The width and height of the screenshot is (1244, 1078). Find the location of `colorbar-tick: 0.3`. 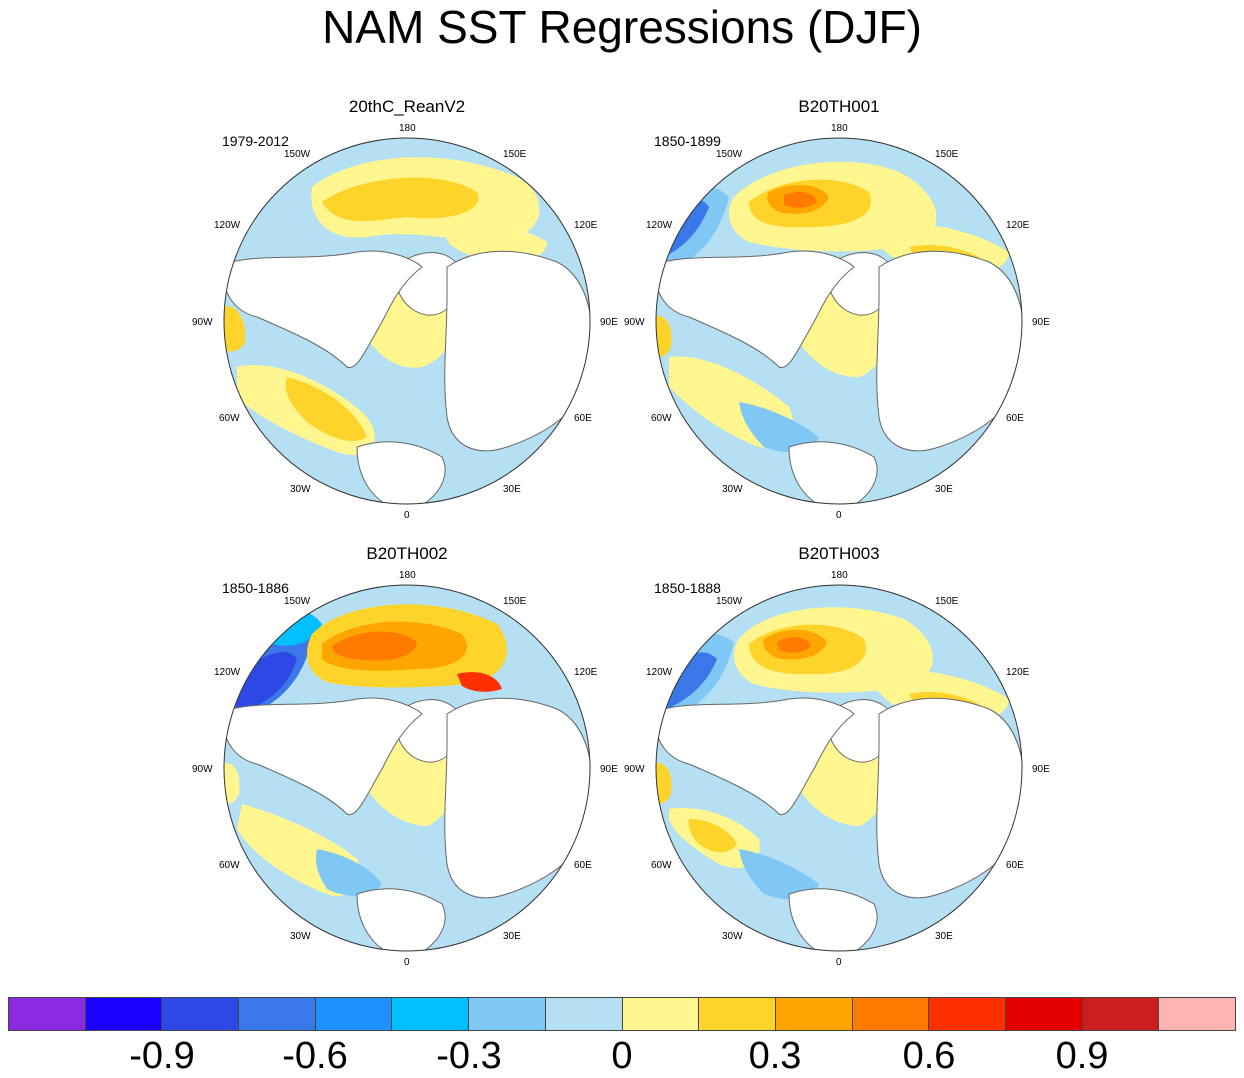

colorbar-tick: 0.3 is located at coordinates (775, 1056).